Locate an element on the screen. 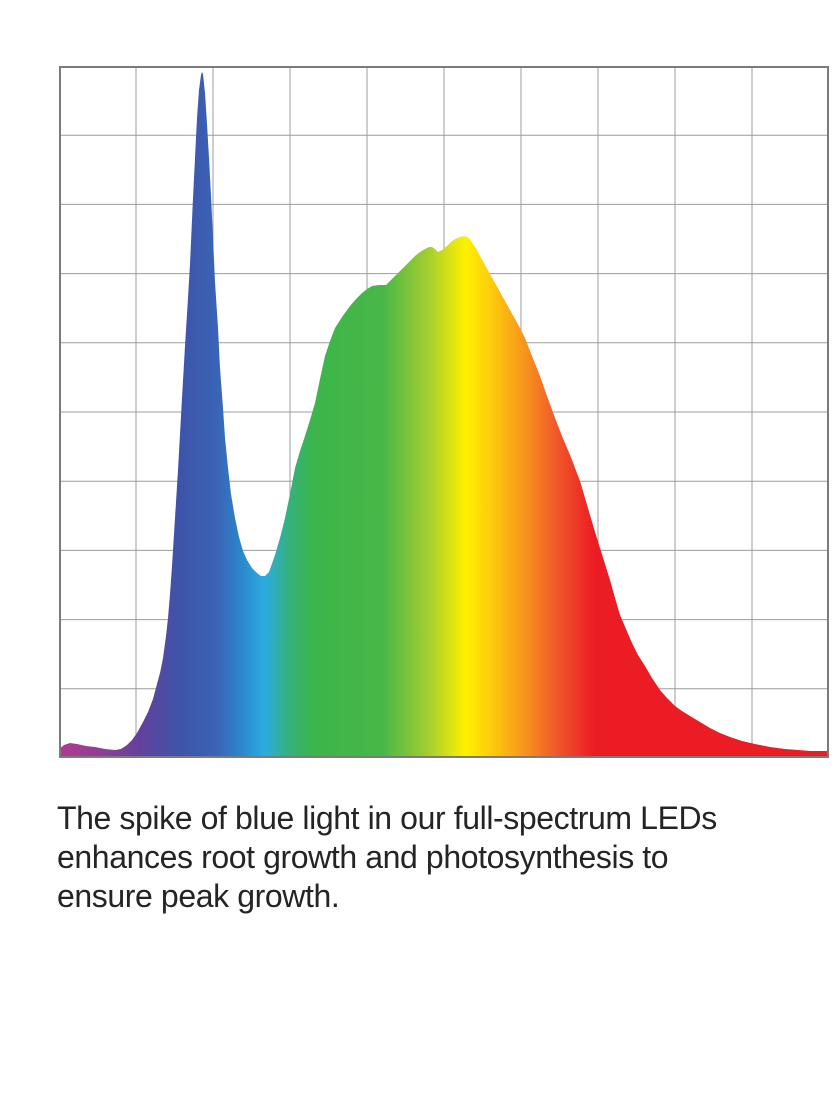 This screenshot has width=840, height=1120. caption-line-3: ensure peak growth. is located at coordinates (198, 896).